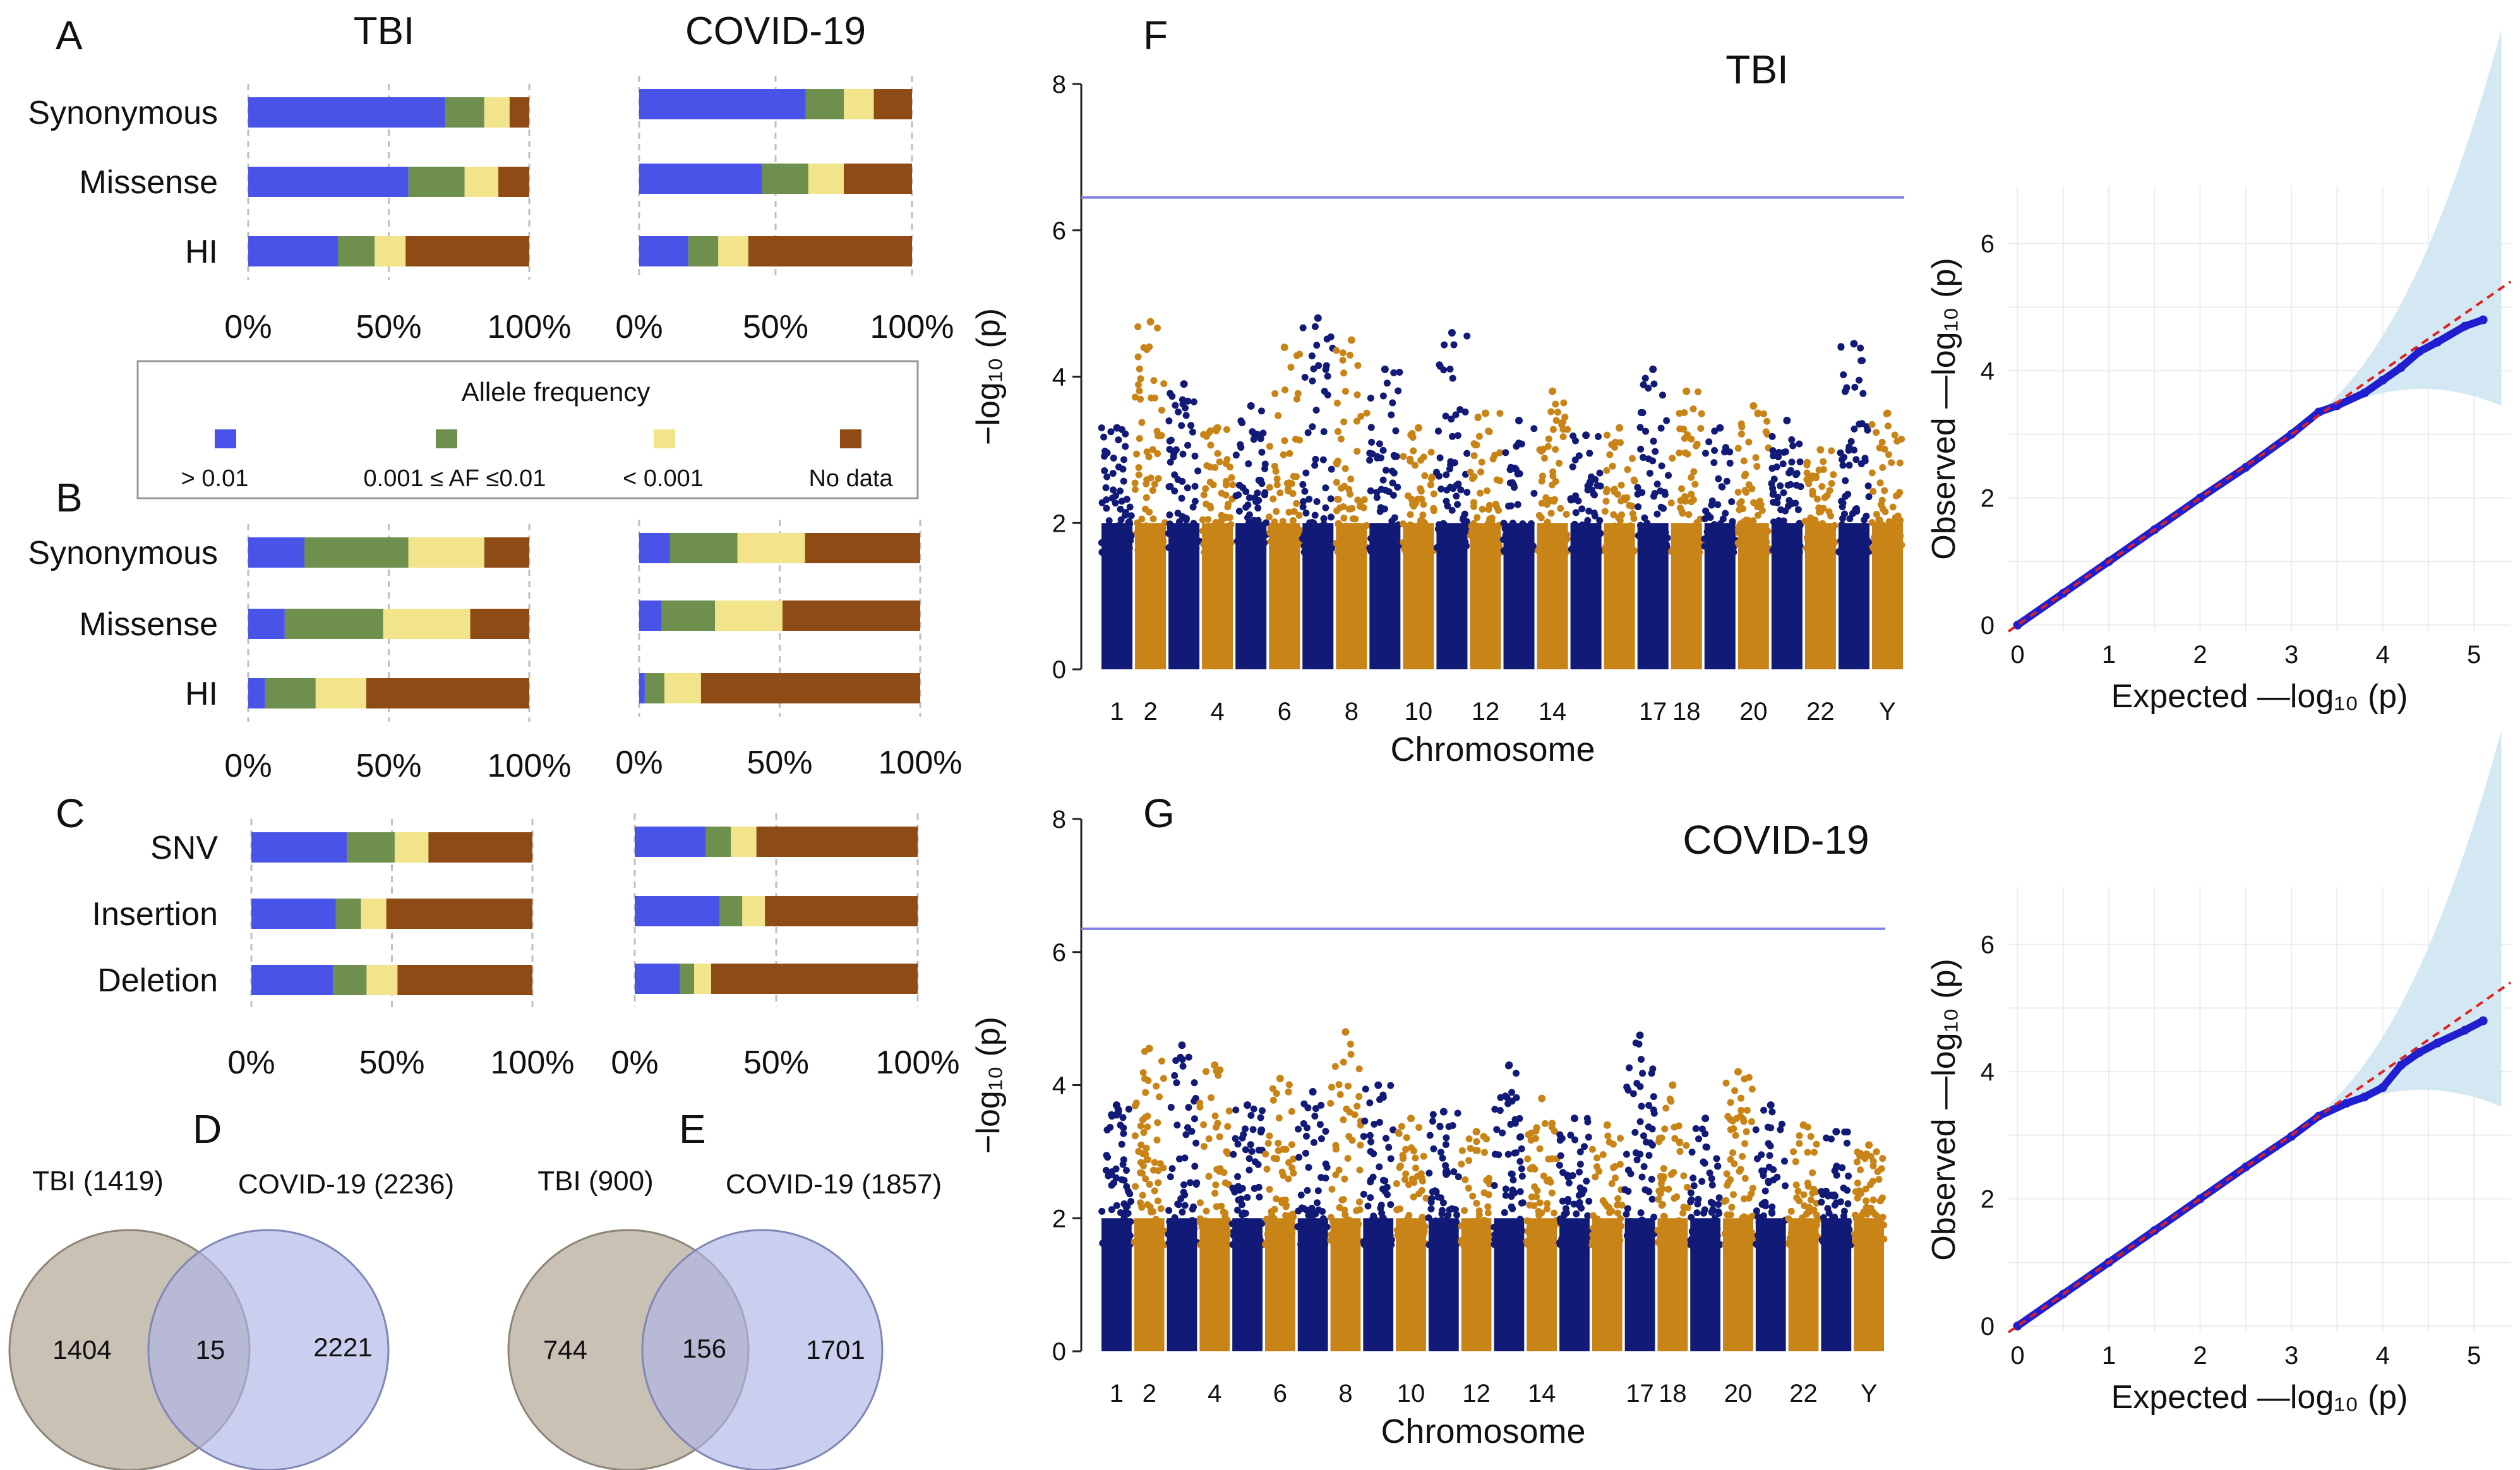  What do you see at coordinates (1776, 840) in the screenshot?
I see `manhattan-title: COVID-19` at bounding box center [1776, 840].